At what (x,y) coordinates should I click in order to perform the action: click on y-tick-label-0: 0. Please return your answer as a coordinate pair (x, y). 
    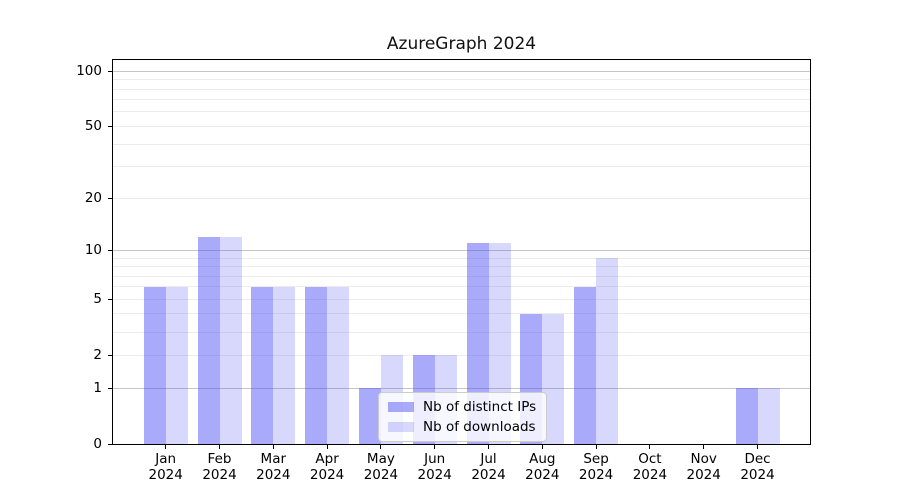
    Looking at the image, I should click on (97, 444).